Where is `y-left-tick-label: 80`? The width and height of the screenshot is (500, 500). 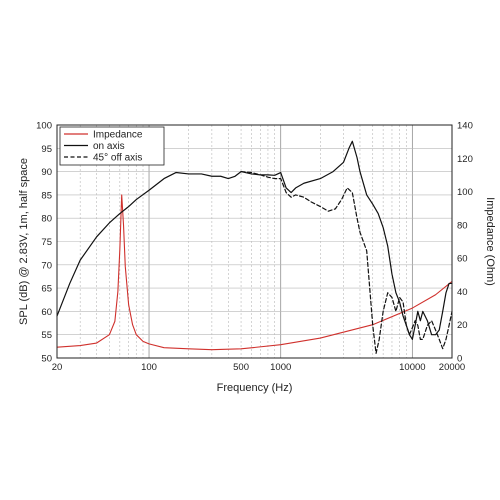 y-left-tick-label: 80 is located at coordinates (46, 219).